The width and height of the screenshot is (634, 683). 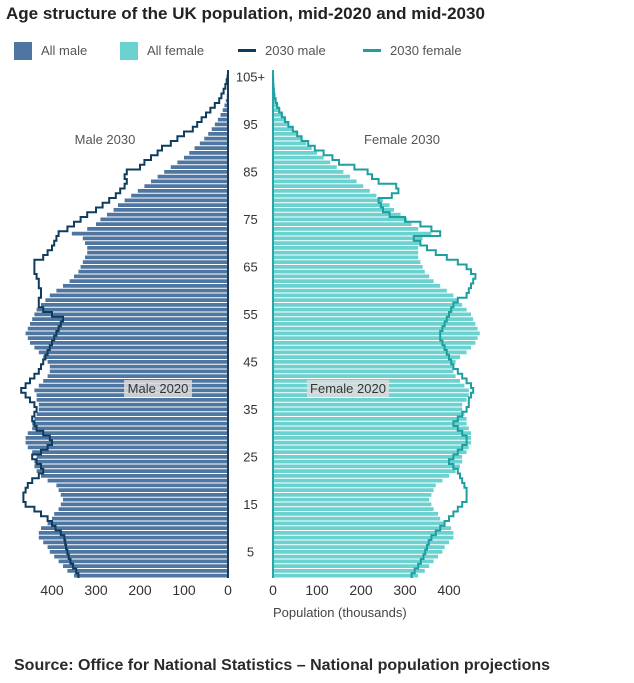 What do you see at coordinates (129, 51) in the screenshot?
I see `legend-swatch-all-female` at bounding box center [129, 51].